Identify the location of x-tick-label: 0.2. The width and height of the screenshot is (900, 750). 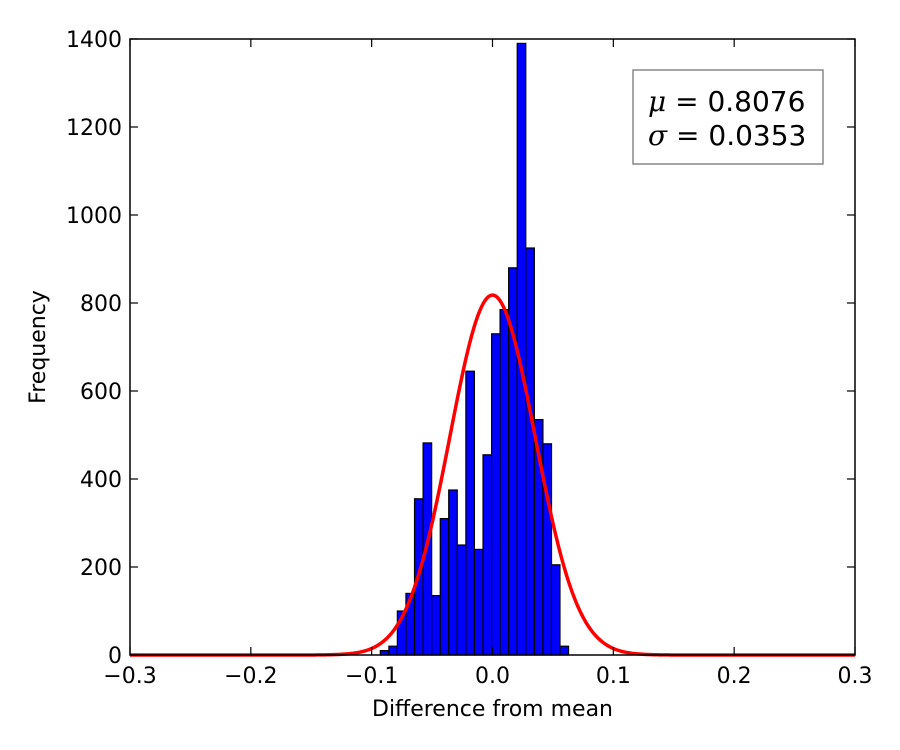
(734, 676).